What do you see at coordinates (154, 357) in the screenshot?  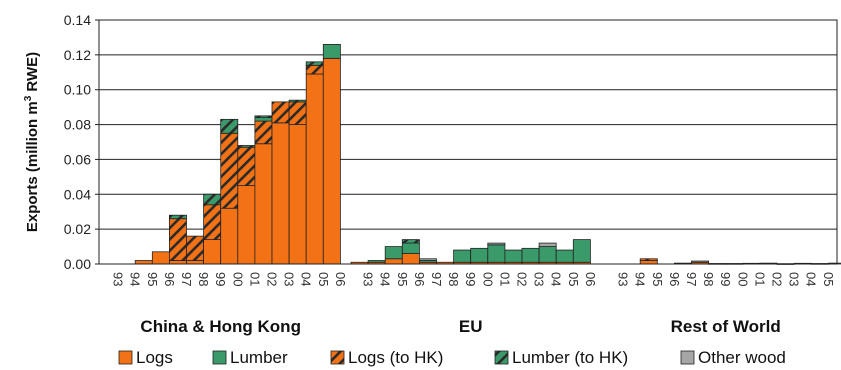 I see `legend-label: Logs` at bounding box center [154, 357].